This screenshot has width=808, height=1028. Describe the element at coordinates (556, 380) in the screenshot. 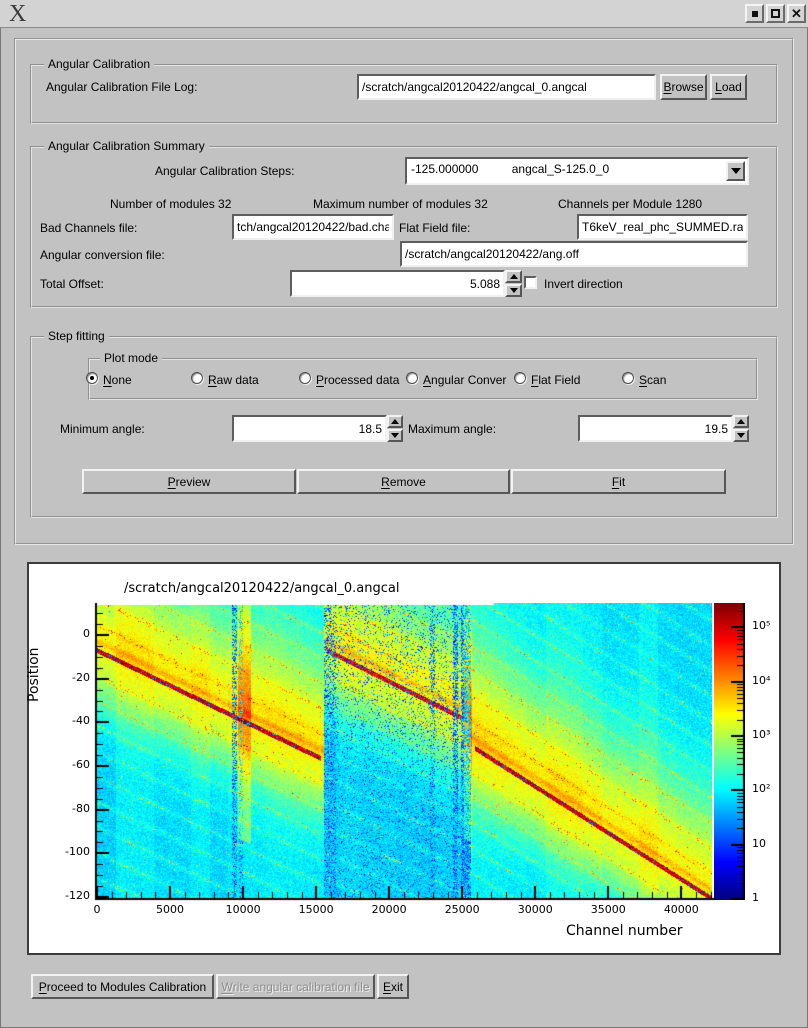

I see `radio-flat-field-label: Flat Field` at that location.